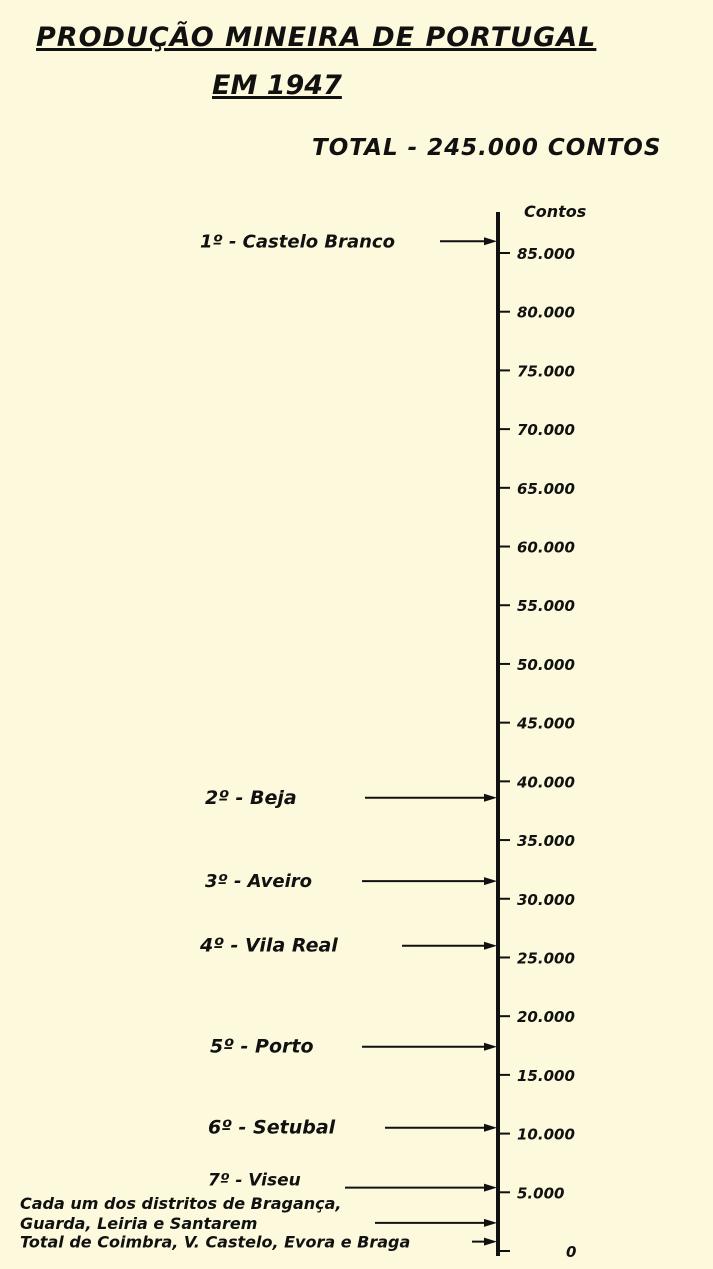 This screenshot has height=1269, width=713. Describe the element at coordinates (546, 665) in the screenshot. I see `tick-label: 50.000` at that location.